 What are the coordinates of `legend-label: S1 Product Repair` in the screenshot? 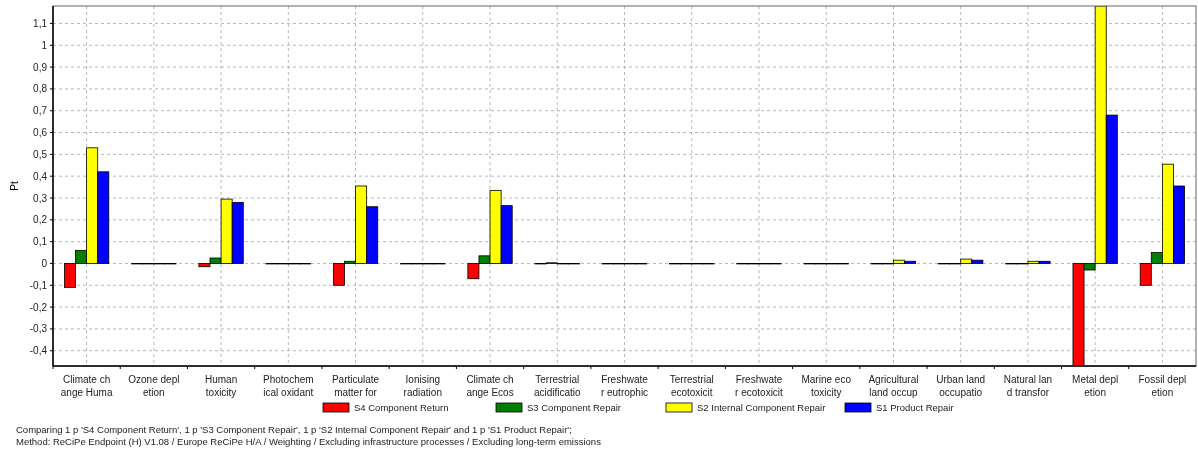 It's located at (915, 407).